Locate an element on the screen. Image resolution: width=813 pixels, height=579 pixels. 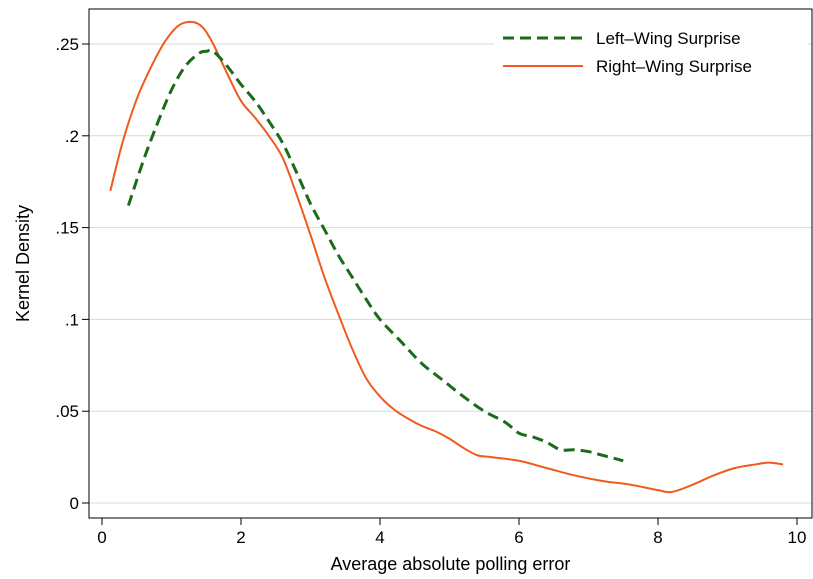
legend-box is located at coordinates (651, 53).